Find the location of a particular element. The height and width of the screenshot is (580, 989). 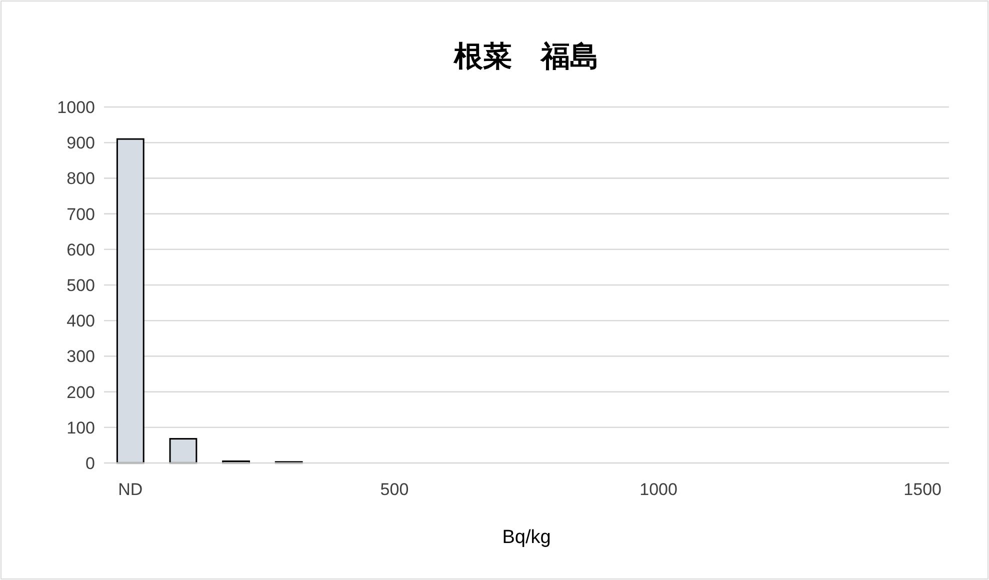

y-tick-label: 200 is located at coordinates (80, 392).